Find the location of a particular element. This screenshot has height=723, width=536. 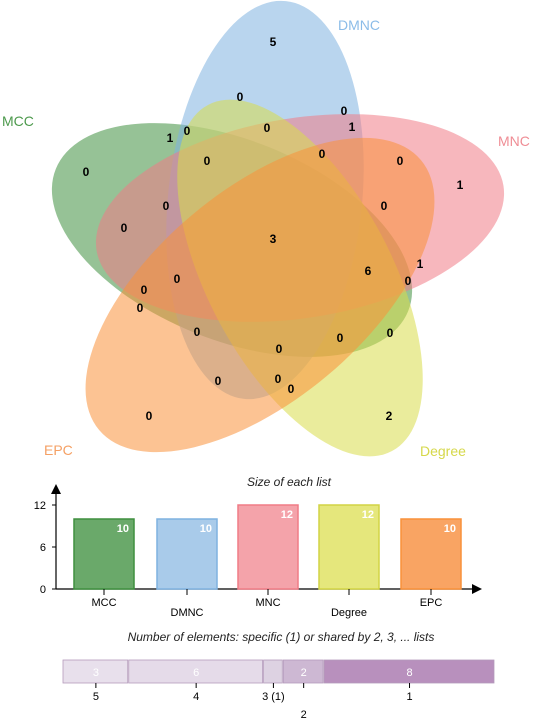

bar-degree is located at coordinates (349, 547).